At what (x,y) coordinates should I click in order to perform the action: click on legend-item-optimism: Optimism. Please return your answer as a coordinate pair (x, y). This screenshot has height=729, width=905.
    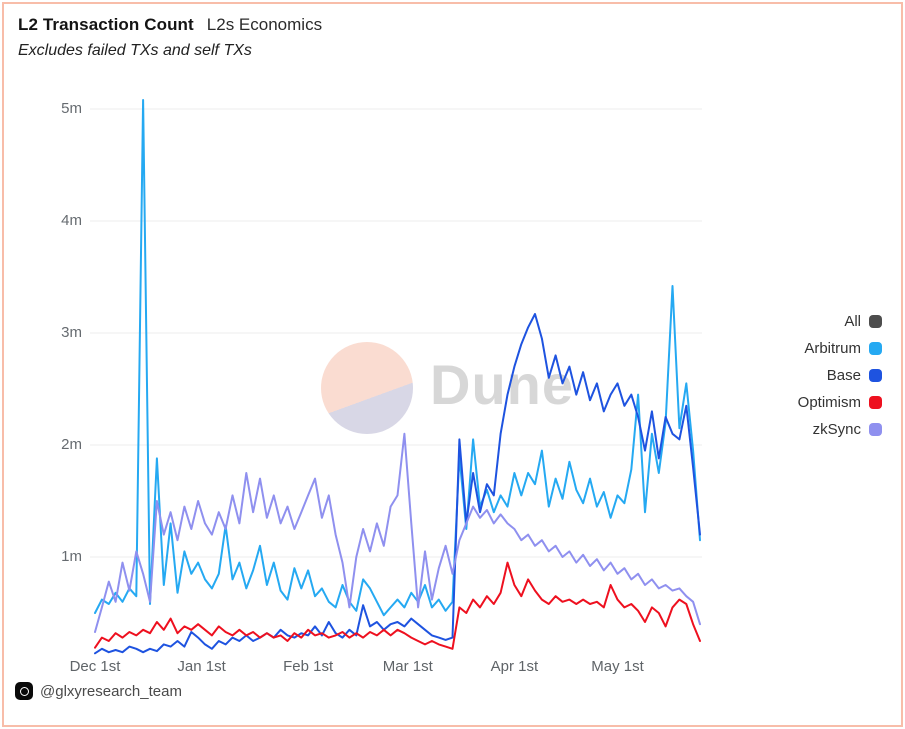
    Looking at the image, I should click on (840, 402).